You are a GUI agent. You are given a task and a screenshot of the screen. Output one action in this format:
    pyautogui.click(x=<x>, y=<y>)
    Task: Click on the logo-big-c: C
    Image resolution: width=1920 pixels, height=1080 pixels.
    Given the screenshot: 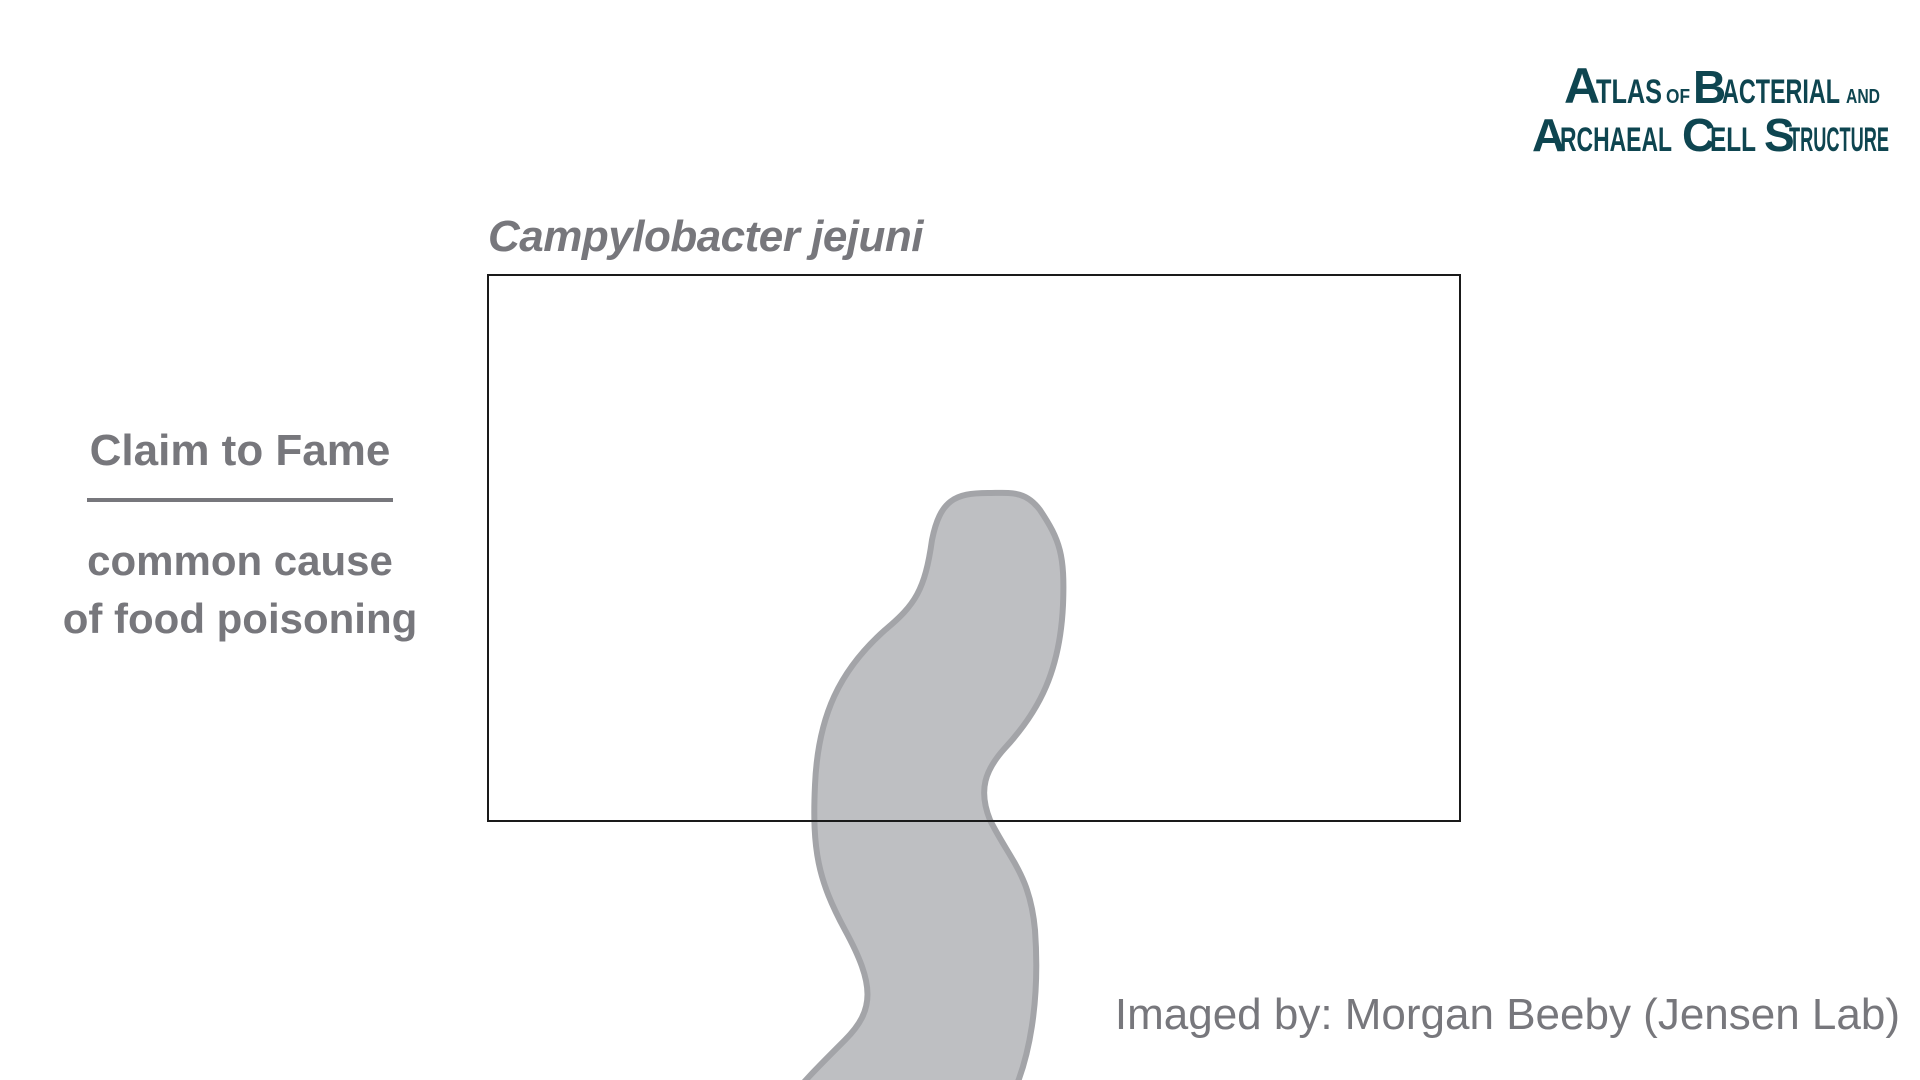 What is the action you would take?
    pyautogui.click(x=1698, y=135)
    